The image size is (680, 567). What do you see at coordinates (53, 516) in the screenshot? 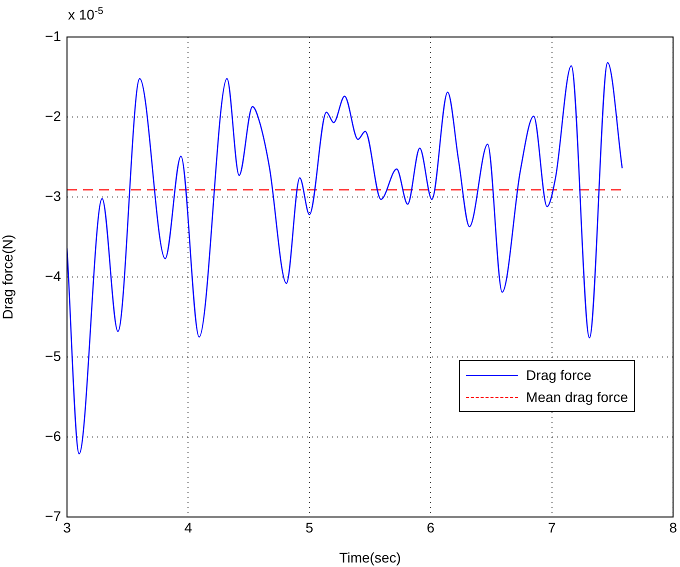
I see `y-tick-label: −7` at bounding box center [53, 516].